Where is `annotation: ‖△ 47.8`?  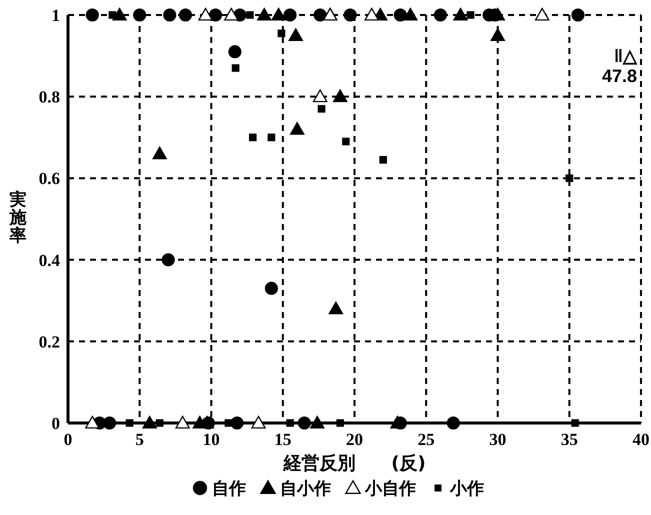
annotation: ‖△ 47.8 is located at coordinates (620, 66).